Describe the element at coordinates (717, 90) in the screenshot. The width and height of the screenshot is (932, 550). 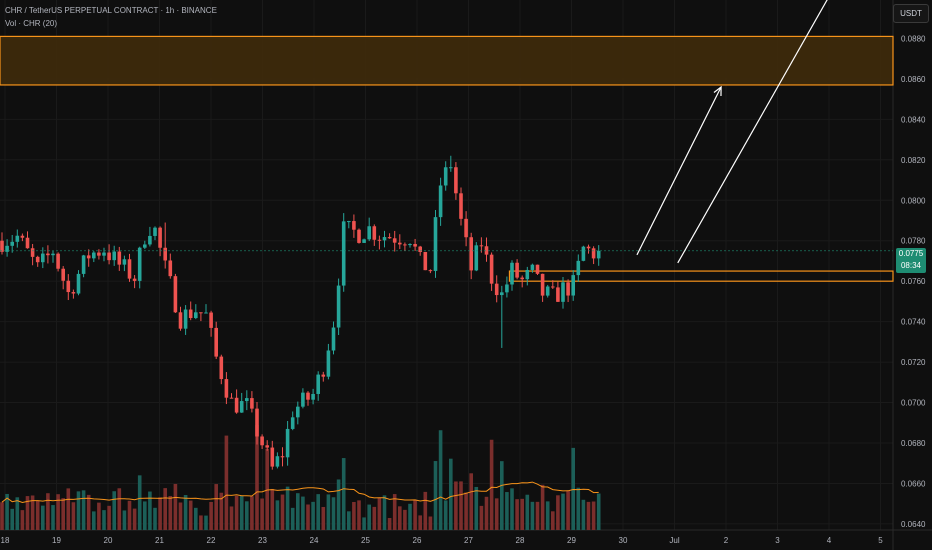
I see `arrow-head` at that location.